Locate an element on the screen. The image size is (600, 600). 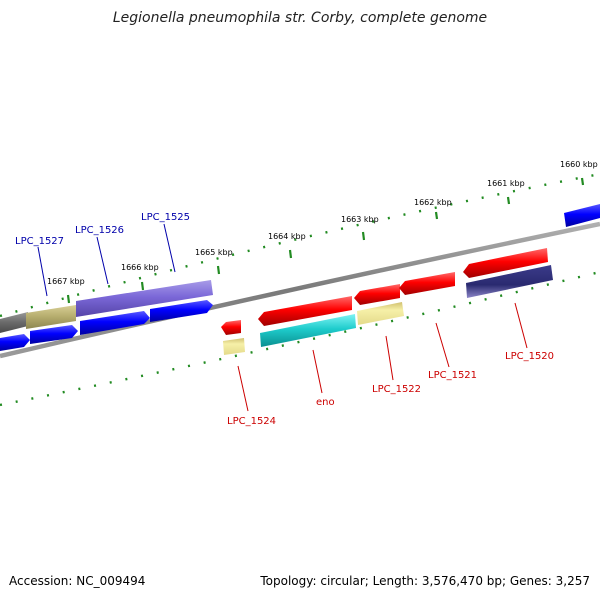
gene-gray is located at coordinates (14, 322).